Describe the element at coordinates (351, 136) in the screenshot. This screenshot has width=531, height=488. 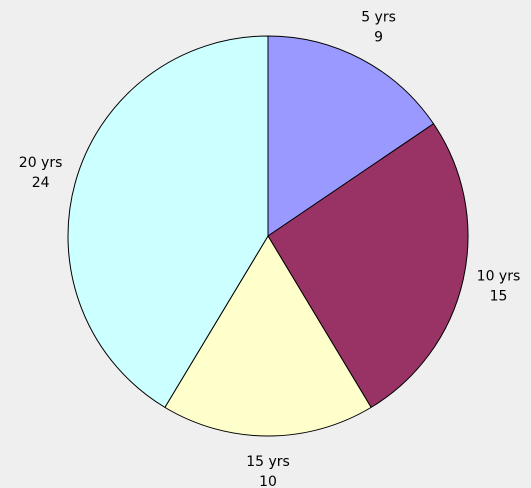
I see `pie-slice` at that location.